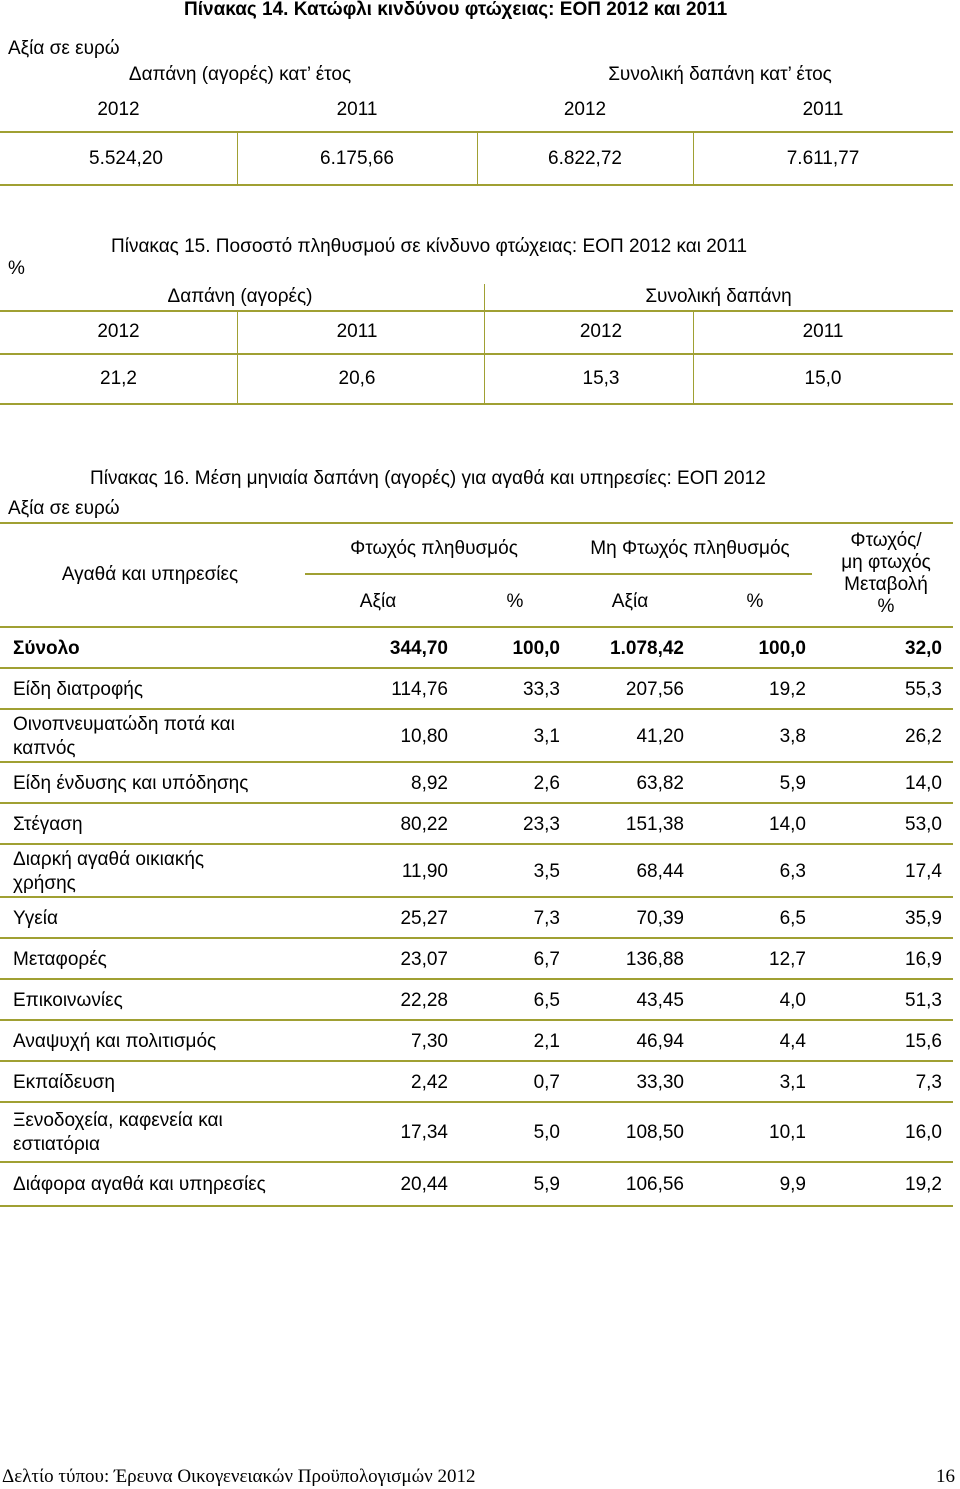 This screenshot has height=1489, width=960. I want to click on row-cell: 16,0, so click(923, 1132).